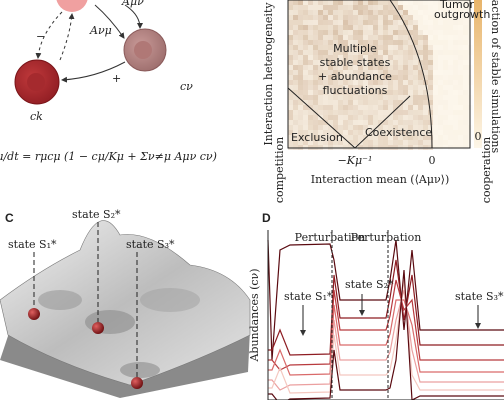  Describe the element at coordinates (170, 300) in the screenshot. I see `valley` at that location.